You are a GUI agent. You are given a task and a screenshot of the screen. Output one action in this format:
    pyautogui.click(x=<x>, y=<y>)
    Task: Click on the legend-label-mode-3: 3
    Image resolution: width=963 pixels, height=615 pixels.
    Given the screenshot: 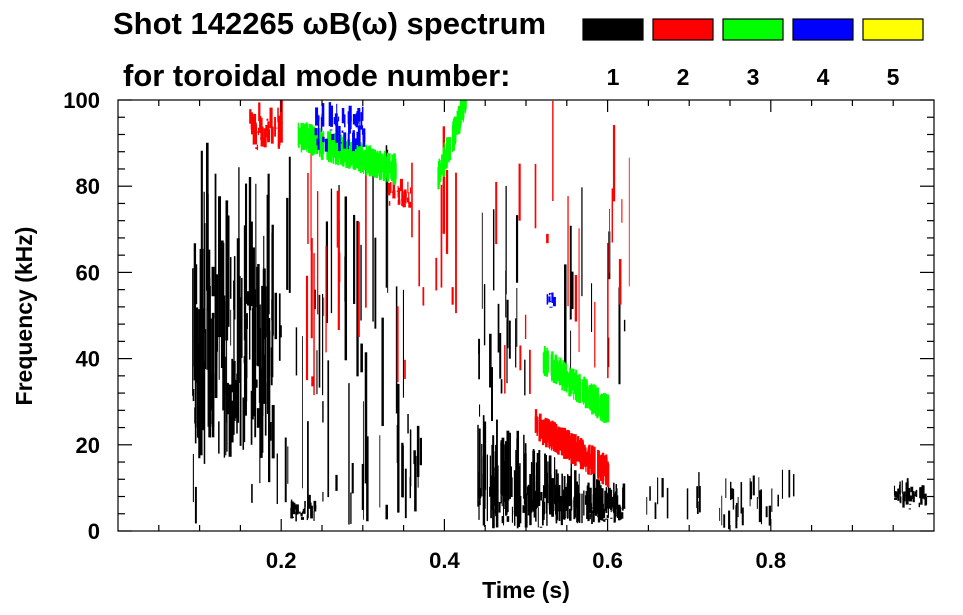 What is the action you would take?
    pyautogui.click(x=753, y=77)
    